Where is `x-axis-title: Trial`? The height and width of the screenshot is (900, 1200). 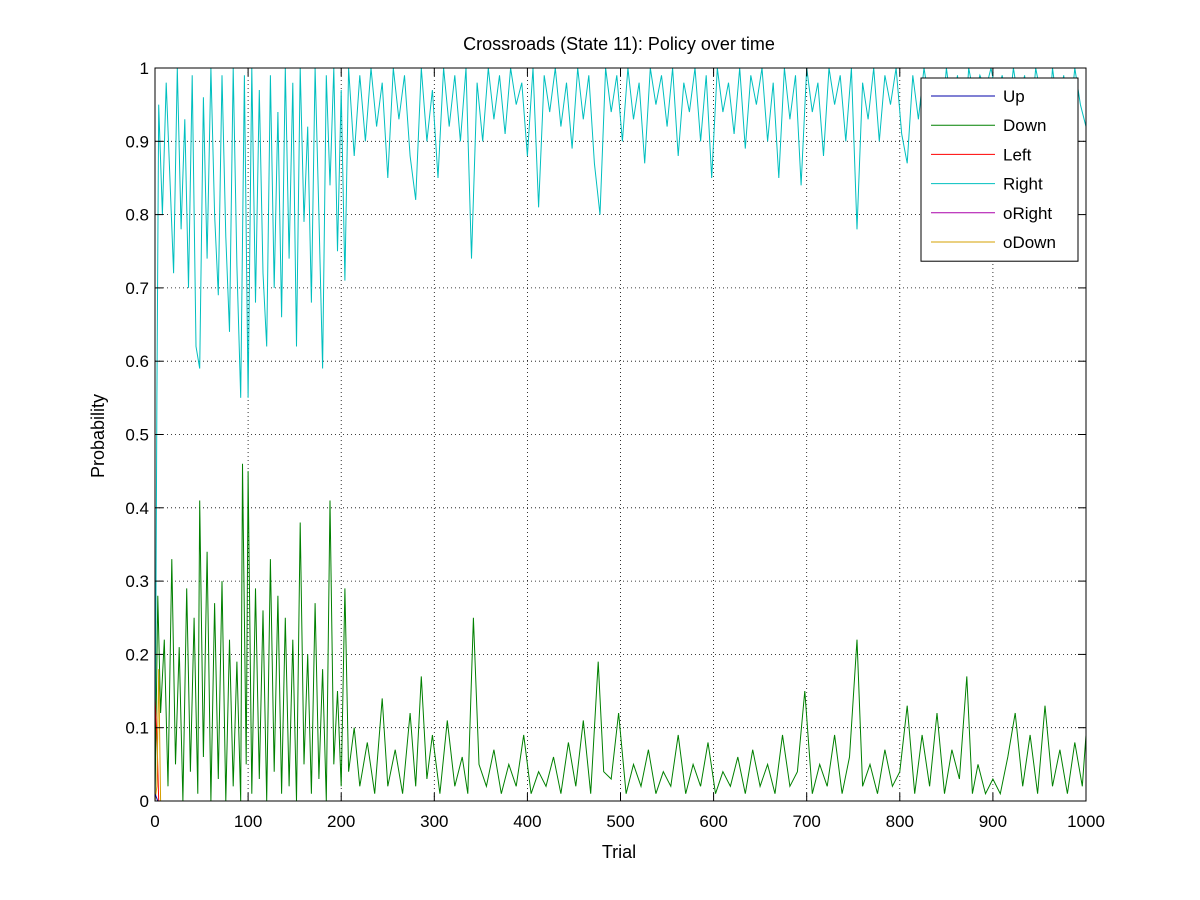 x-axis-title: Trial is located at coordinates (619, 852).